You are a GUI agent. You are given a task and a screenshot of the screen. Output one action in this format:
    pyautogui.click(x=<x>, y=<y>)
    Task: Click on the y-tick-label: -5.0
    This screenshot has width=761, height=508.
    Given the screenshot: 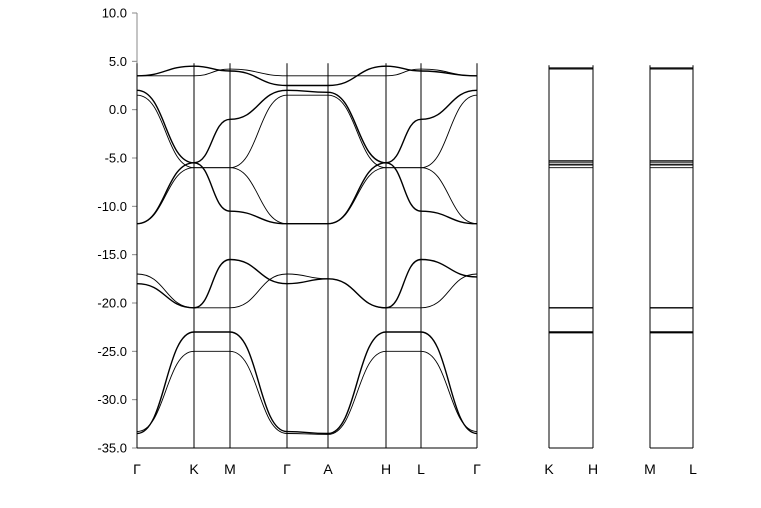 What is the action you would take?
    pyautogui.click(x=116, y=158)
    